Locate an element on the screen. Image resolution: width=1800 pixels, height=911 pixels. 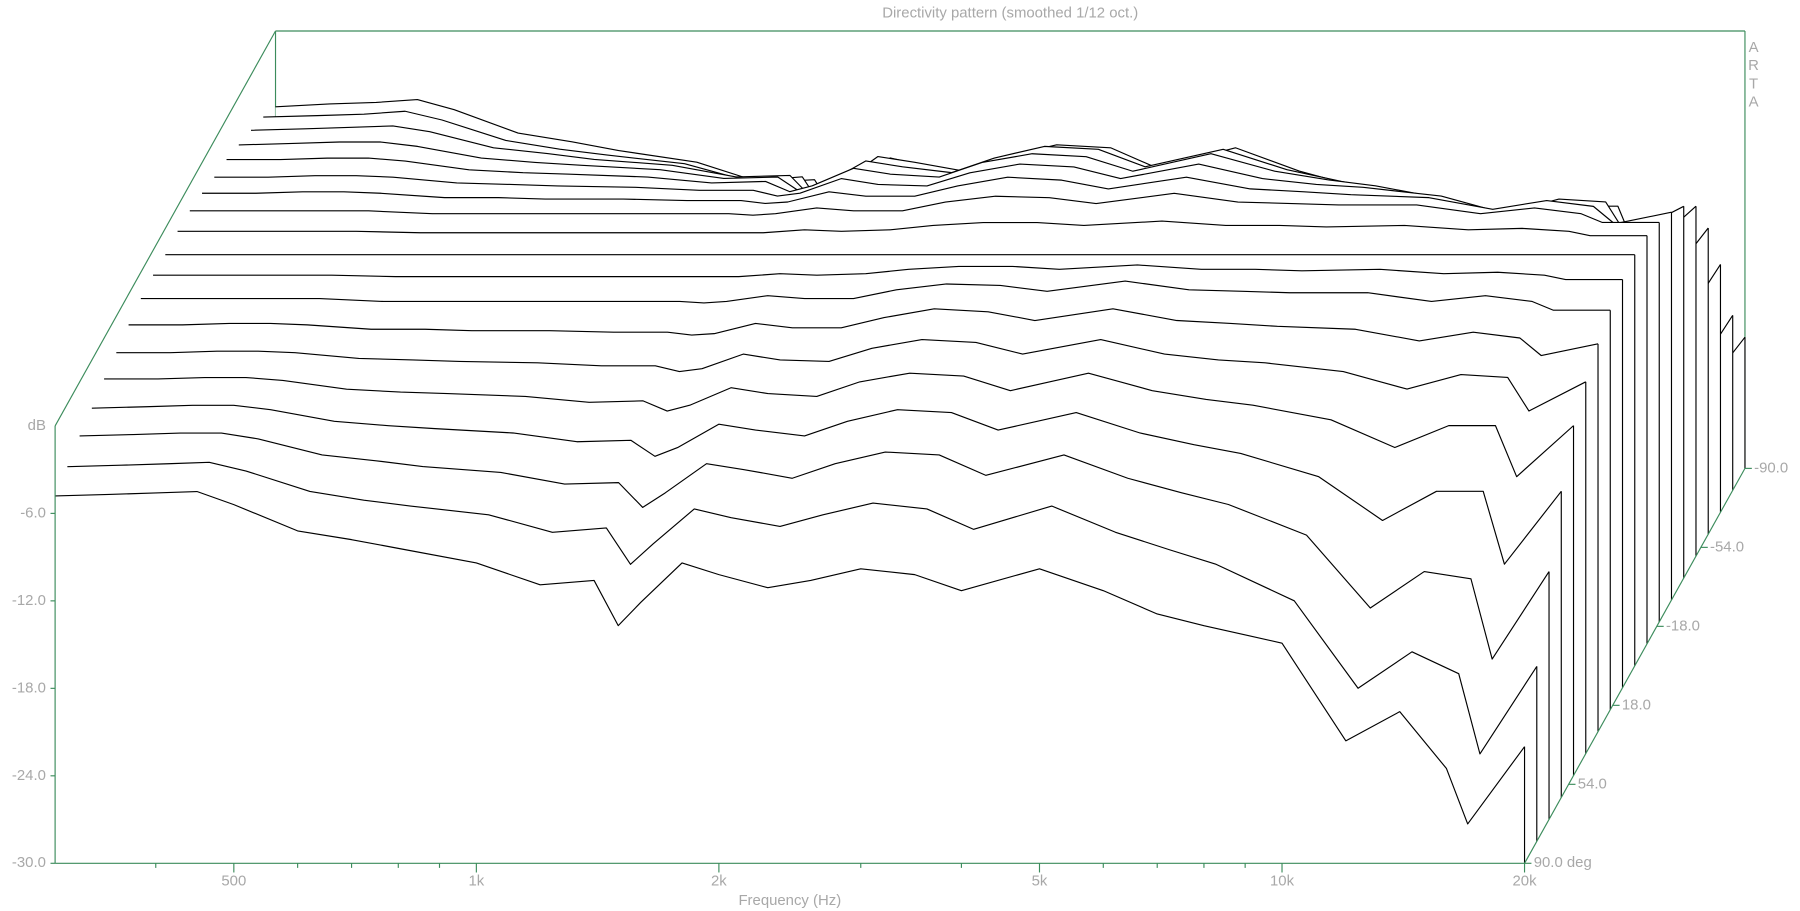
z-tick-label: -90.0 is located at coordinates (1771, 467).